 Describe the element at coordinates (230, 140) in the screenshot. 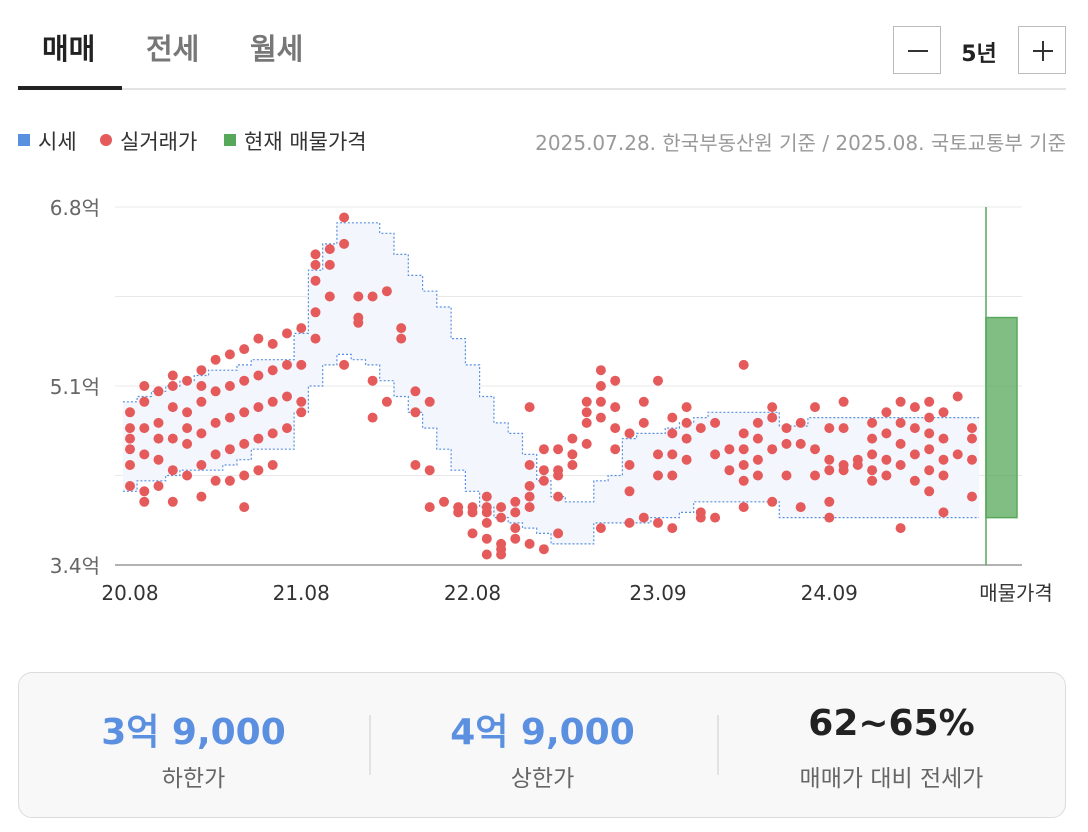

I see `legend-square-icon` at that location.